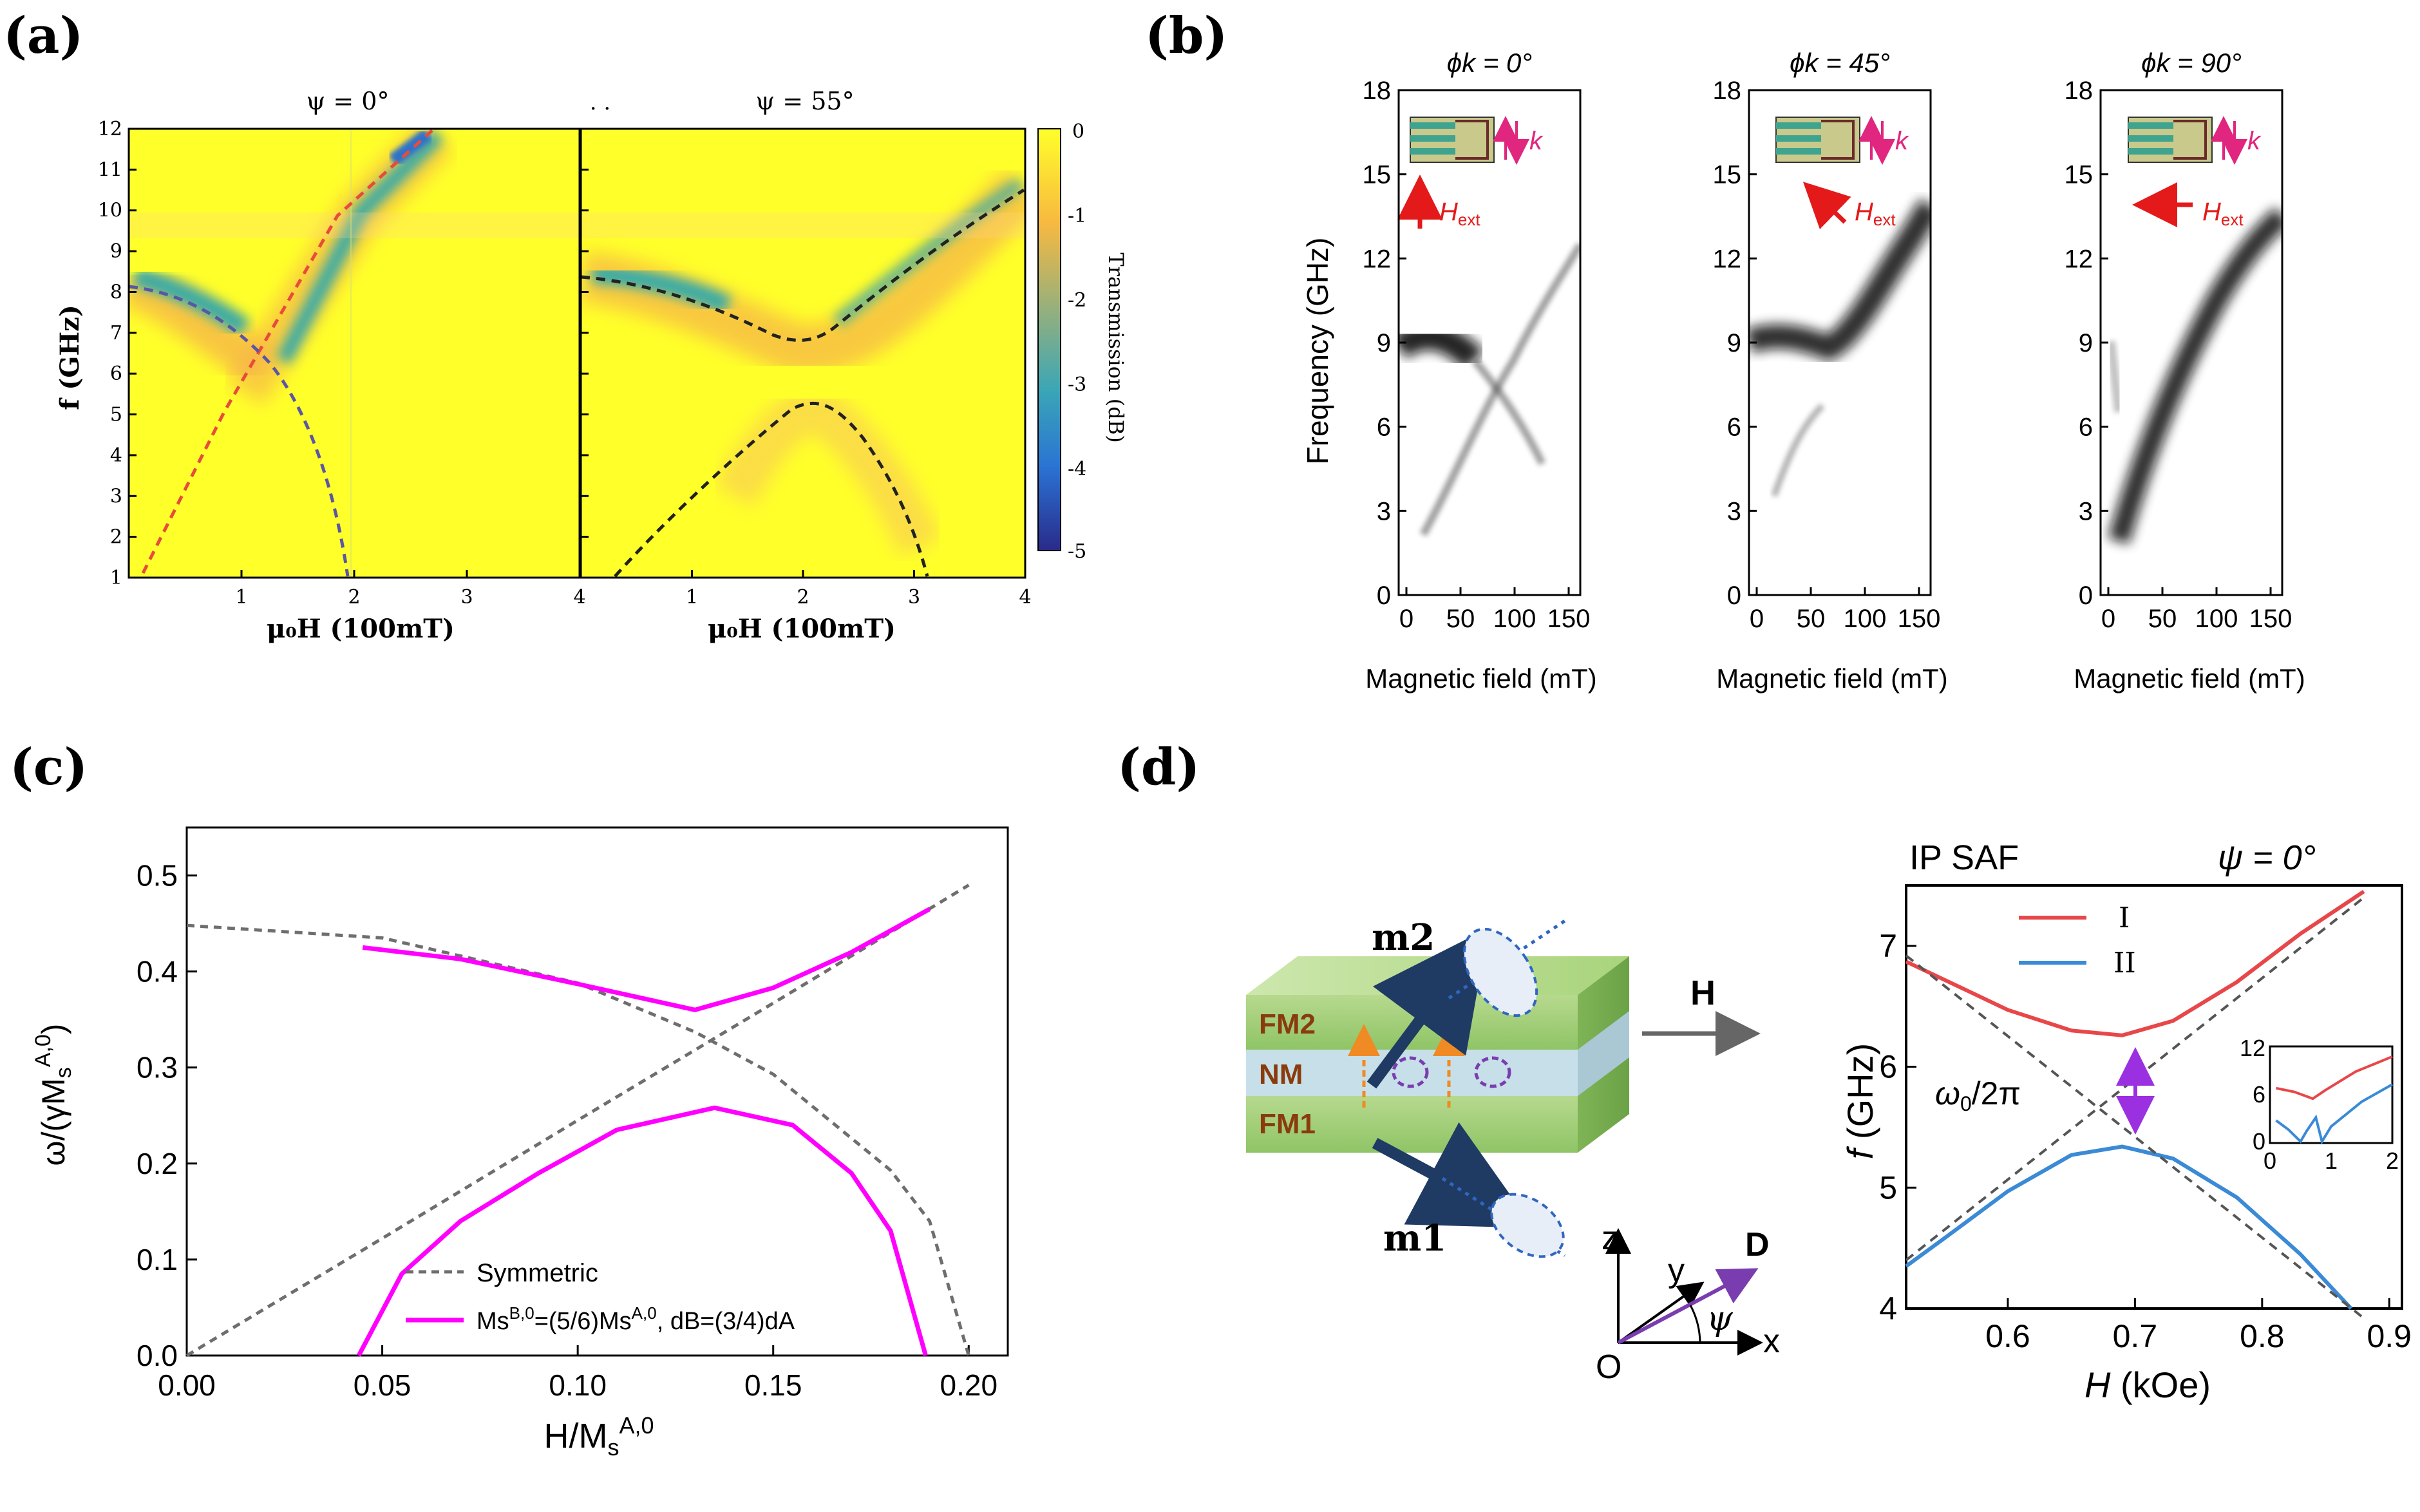 The height and width of the screenshot is (1512, 2420). I want to click on inset-h-sub: ext, so click(1469, 219).